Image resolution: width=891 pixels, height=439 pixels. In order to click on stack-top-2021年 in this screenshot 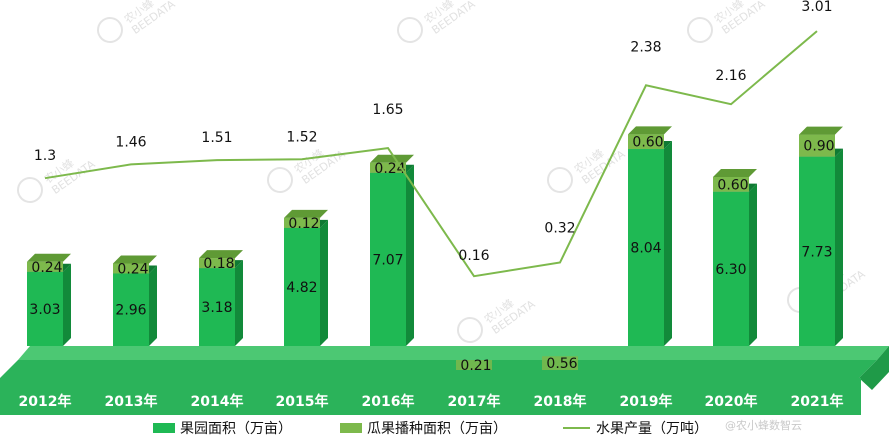, I will do `click(821, 130)`.